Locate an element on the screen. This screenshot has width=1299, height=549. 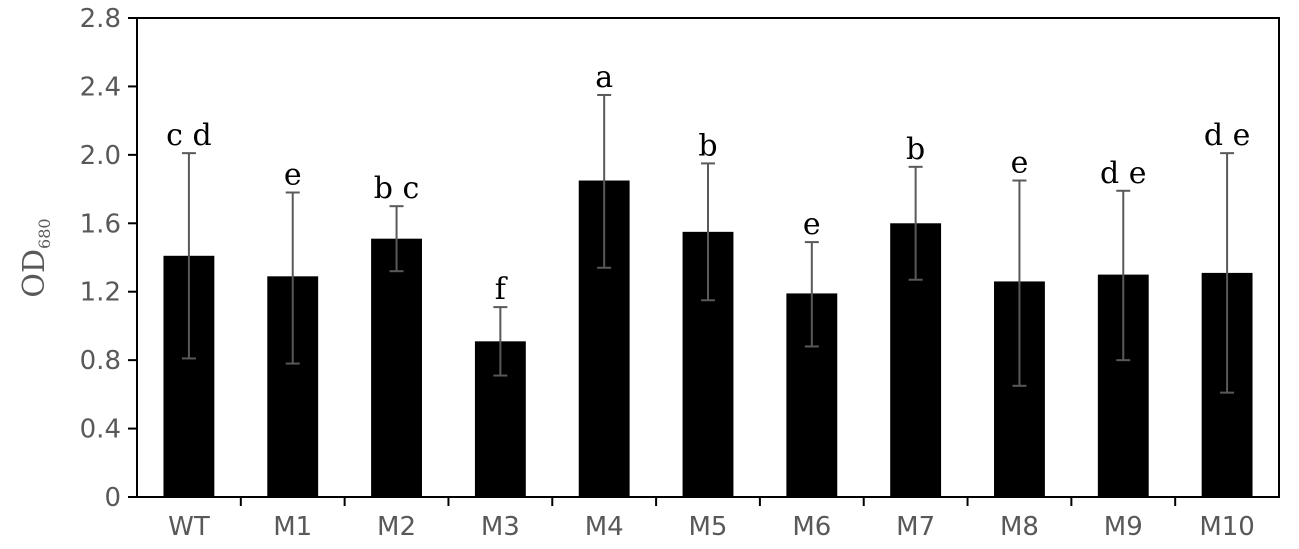
svg-text: OD680 is located at coordinates (35, 257).